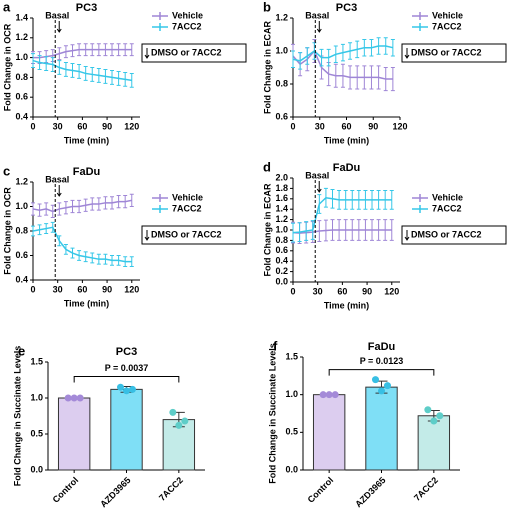 This screenshot has height=514, width=520. I want to click on x-tick-label: 30, so click(58, 289).